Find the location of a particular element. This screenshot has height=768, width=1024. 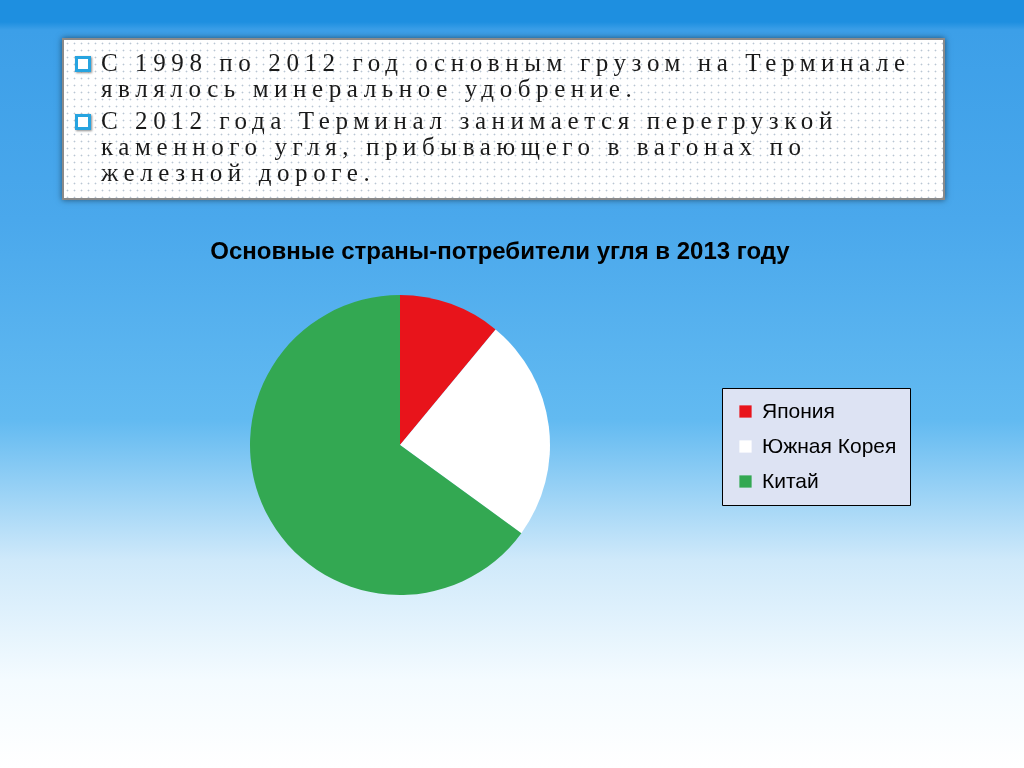

legend-label: Китай is located at coordinates (790, 480).